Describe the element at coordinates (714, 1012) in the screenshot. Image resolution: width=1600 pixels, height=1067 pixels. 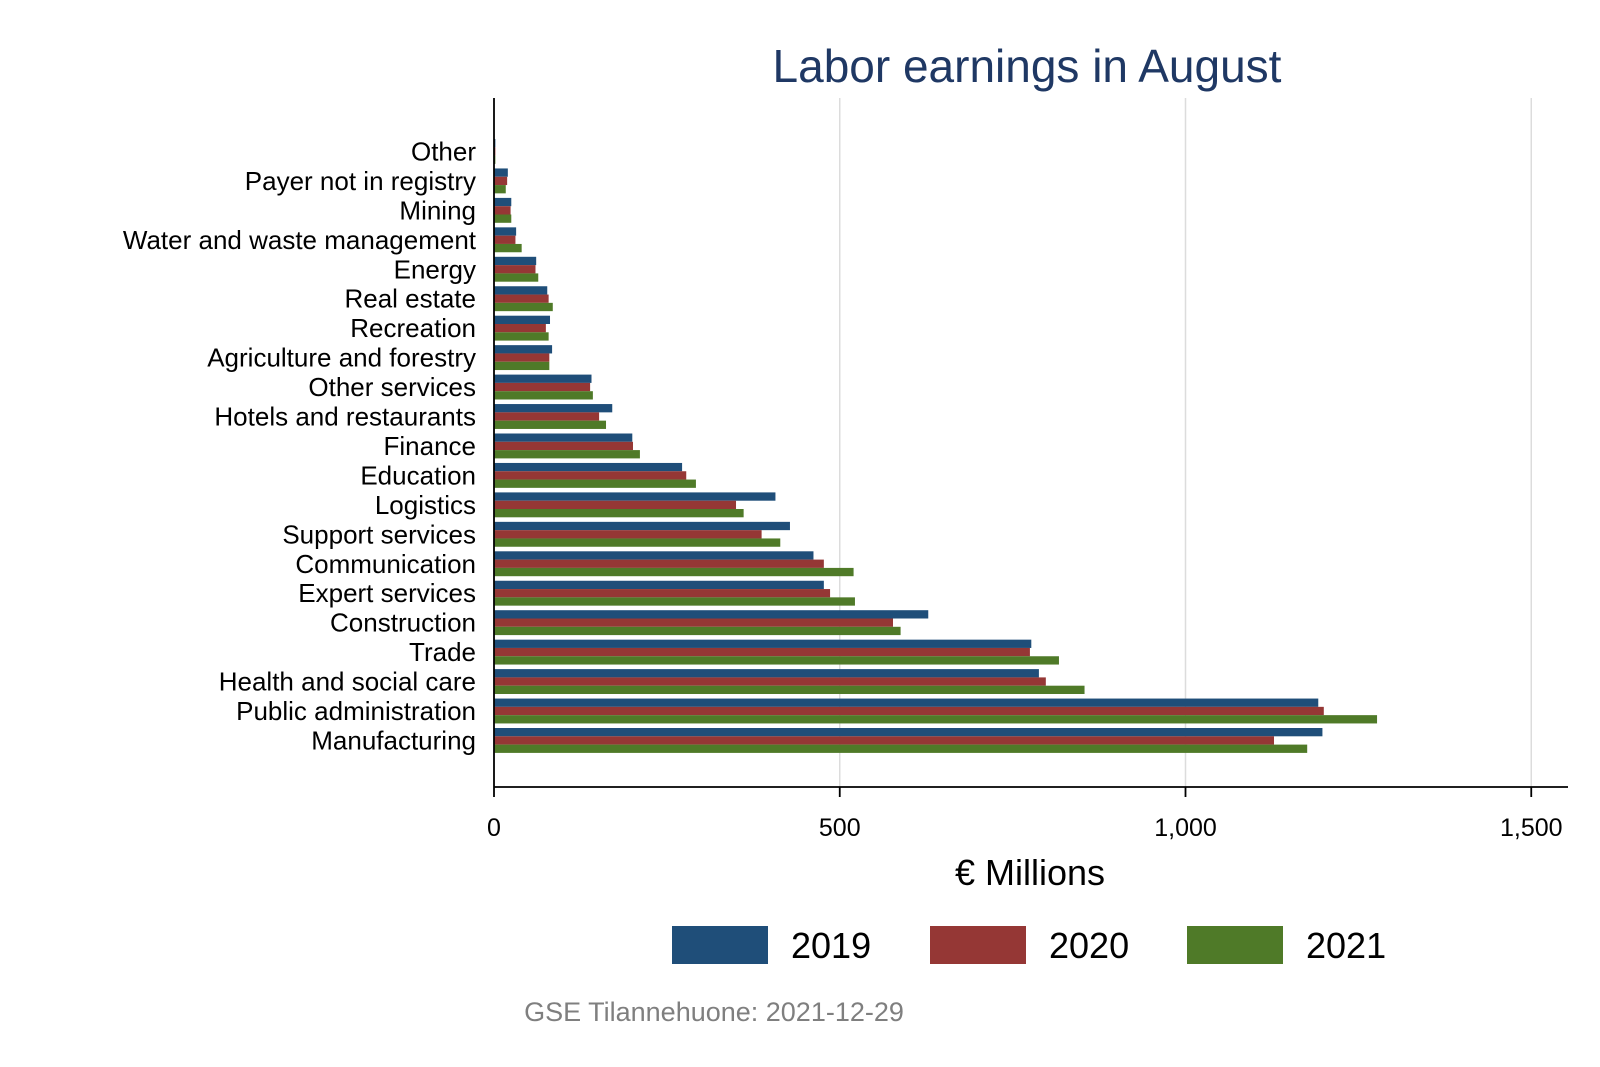
I see `source-note: GSE Tilannehuone: 2021-12-29` at that location.